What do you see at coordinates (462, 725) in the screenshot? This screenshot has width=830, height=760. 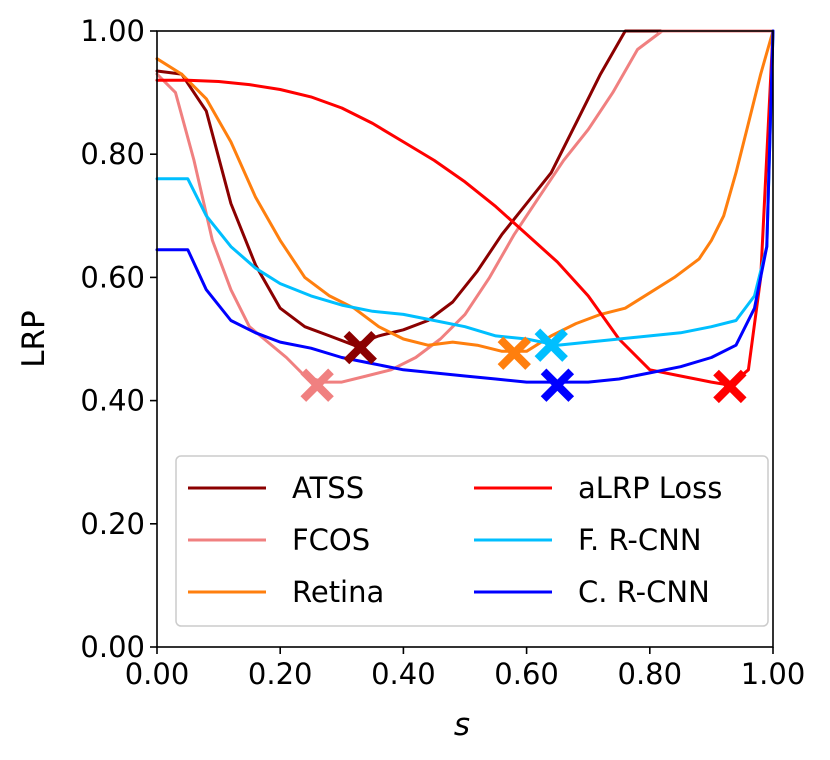 I see `x-axis-label: s` at bounding box center [462, 725].